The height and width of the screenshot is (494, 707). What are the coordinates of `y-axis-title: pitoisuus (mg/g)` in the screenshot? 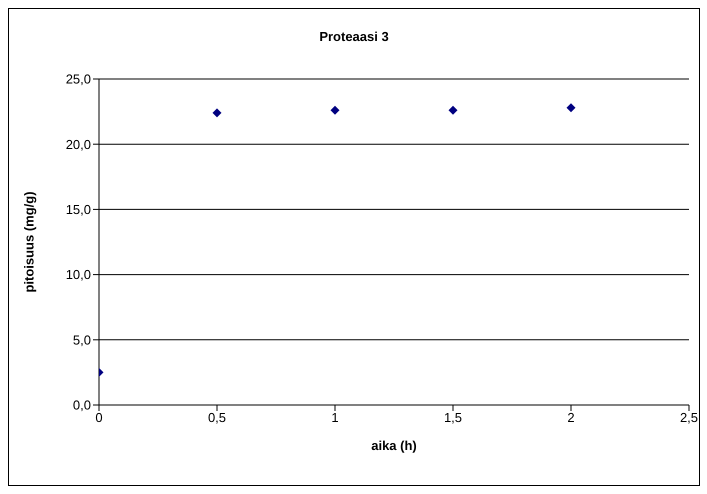 It's located at (29, 242).